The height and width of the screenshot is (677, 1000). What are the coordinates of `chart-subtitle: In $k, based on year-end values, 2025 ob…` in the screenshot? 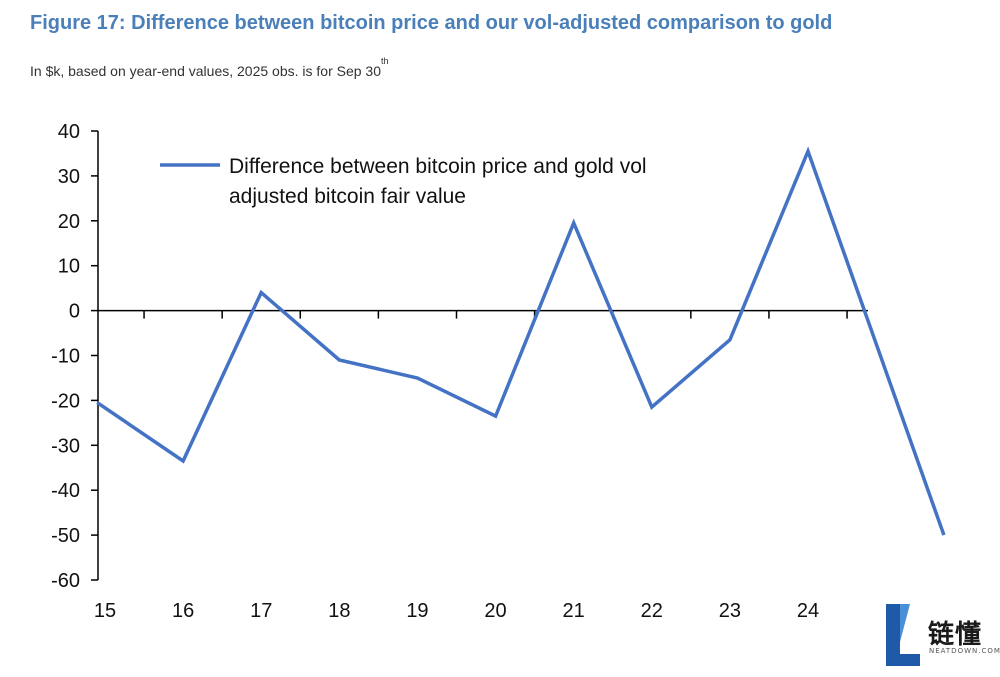 It's located at (209, 67).